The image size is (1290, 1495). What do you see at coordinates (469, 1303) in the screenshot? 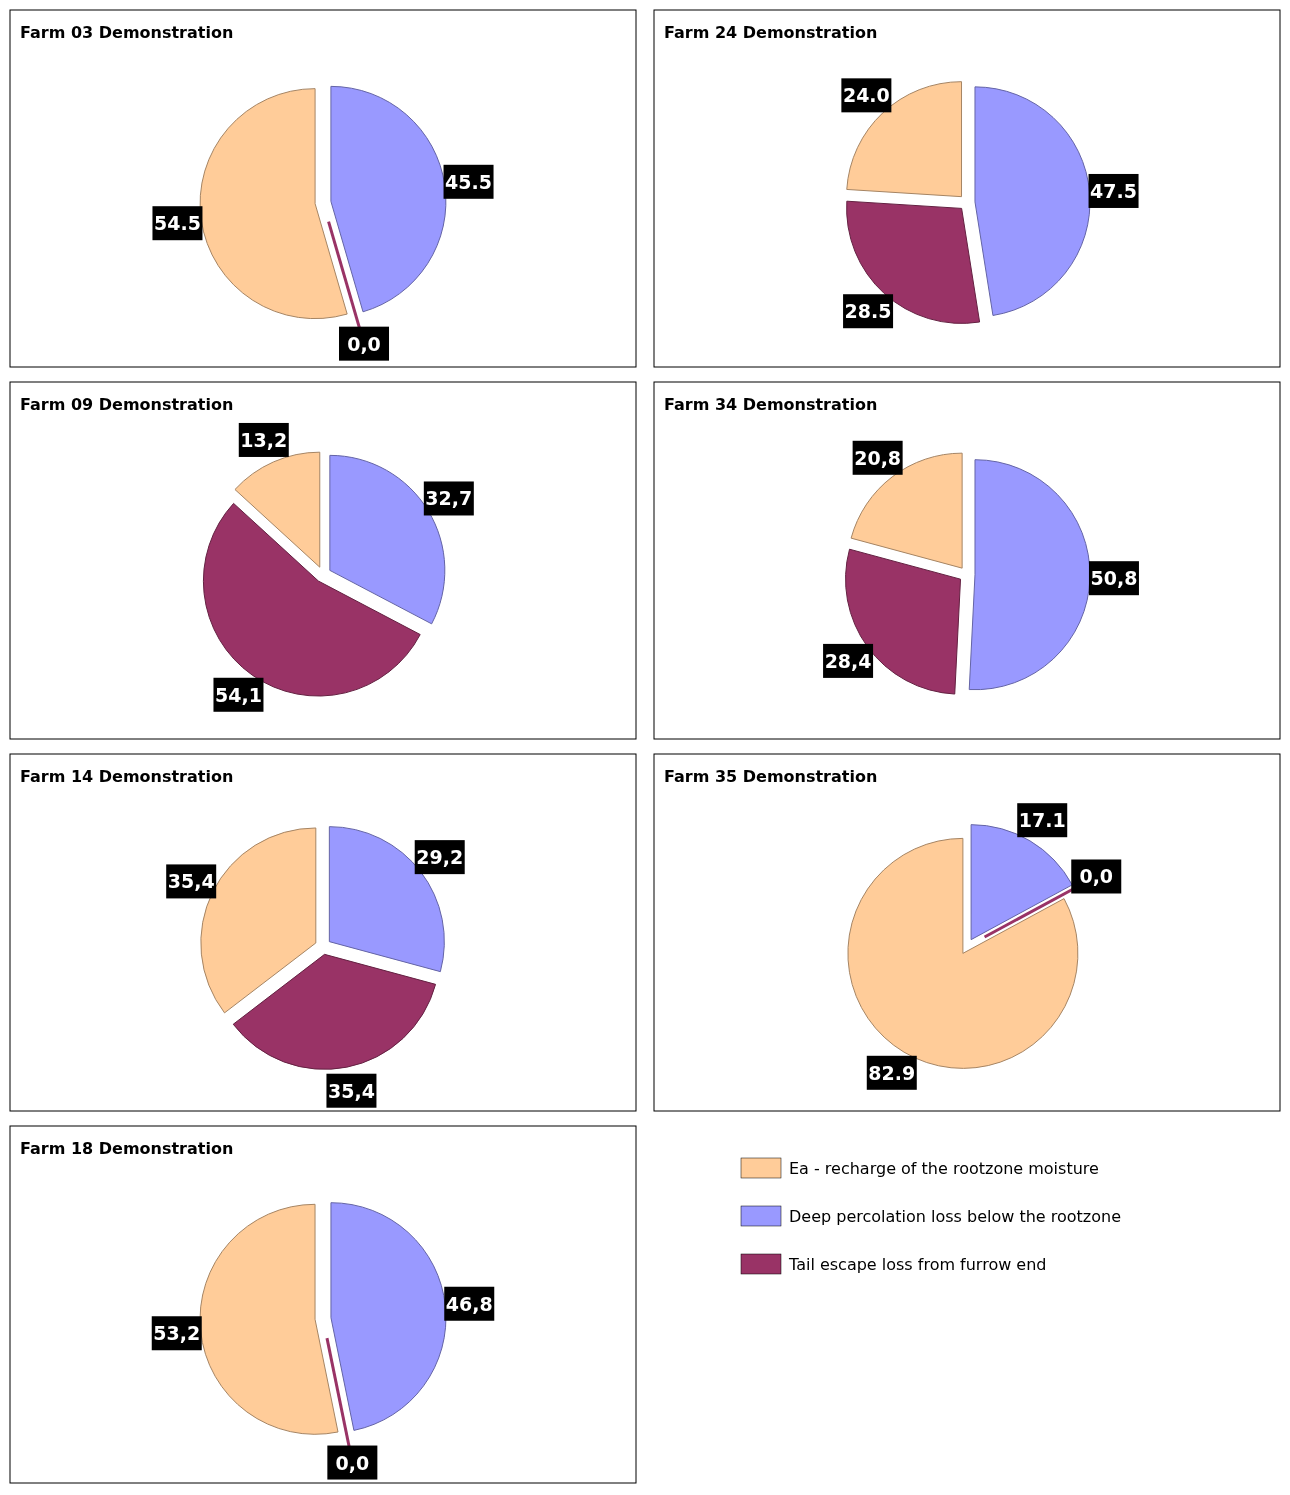
I see `data-label: 46,8` at bounding box center [469, 1303].